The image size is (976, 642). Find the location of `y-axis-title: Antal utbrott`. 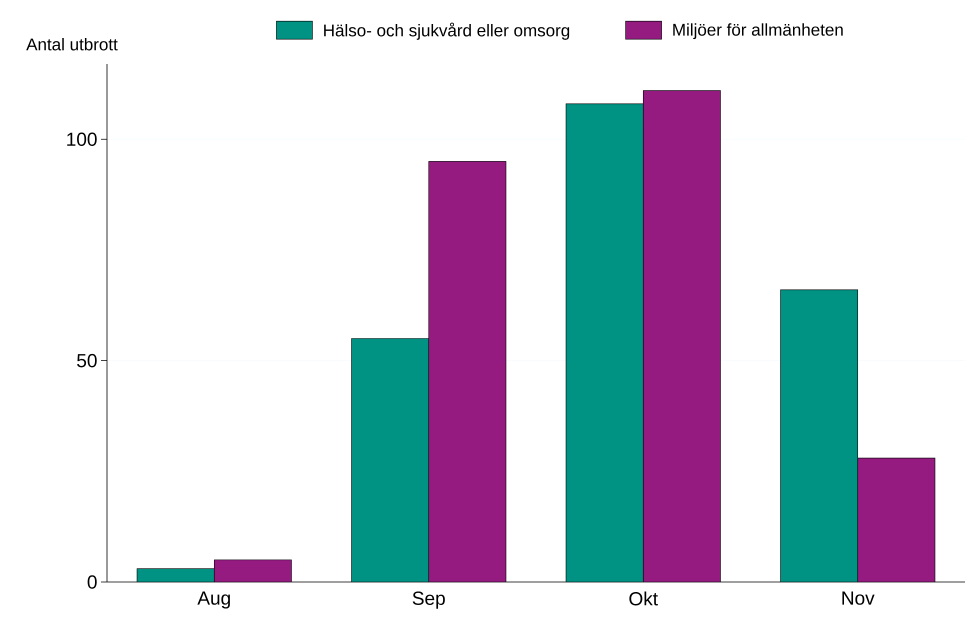

y-axis-title: Antal utbrott is located at coordinates (72, 44).